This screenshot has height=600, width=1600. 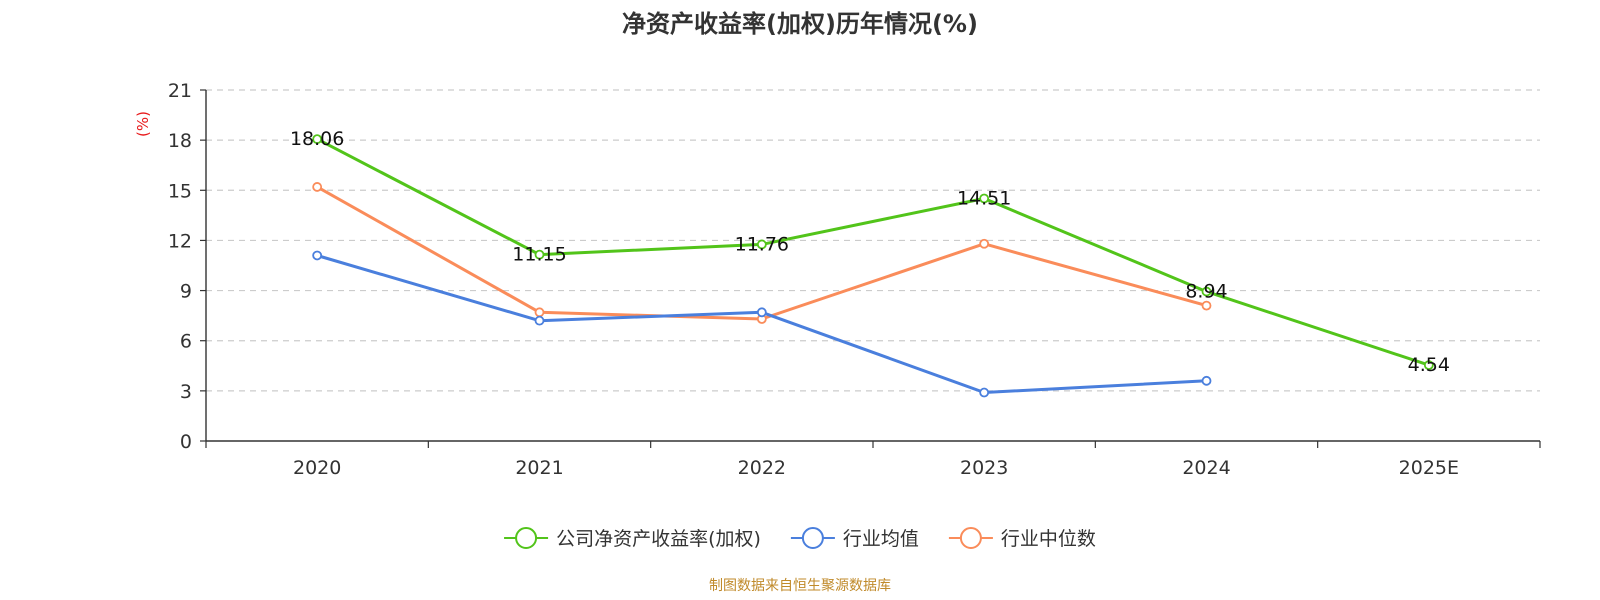 What do you see at coordinates (800, 586) in the screenshot?
I see `source-note: 制图数据来自恒生聚源数据库` at bounding box center [800, 586].